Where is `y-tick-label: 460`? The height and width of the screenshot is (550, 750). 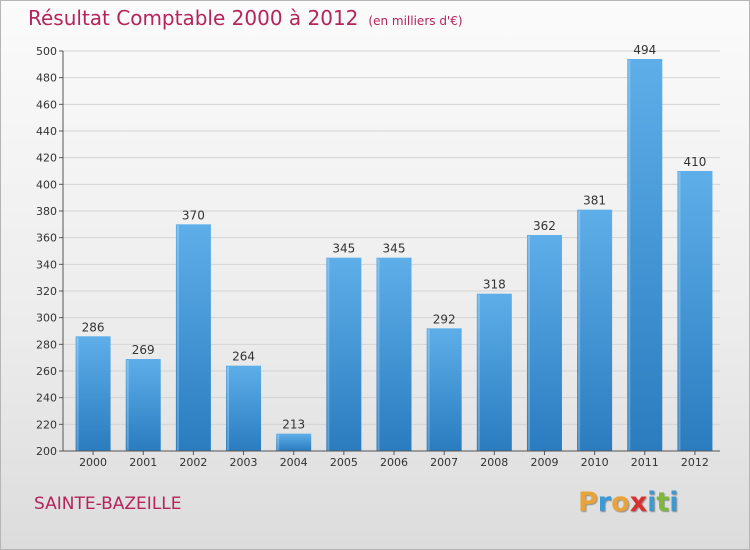 y-tick-label: 460 is located at coordinates (46, 104).